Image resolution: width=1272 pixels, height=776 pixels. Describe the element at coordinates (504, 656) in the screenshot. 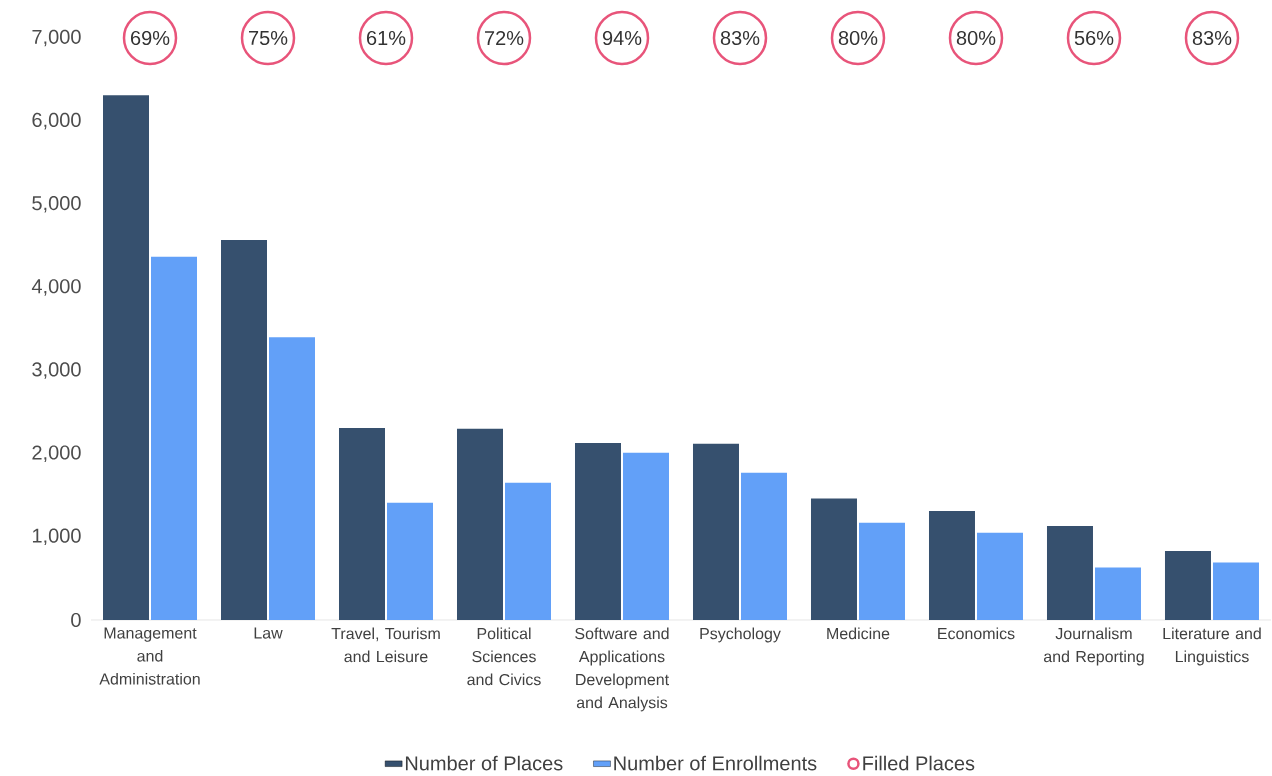

I see `x-tick-label: Political Sciences and Civics` at that location.